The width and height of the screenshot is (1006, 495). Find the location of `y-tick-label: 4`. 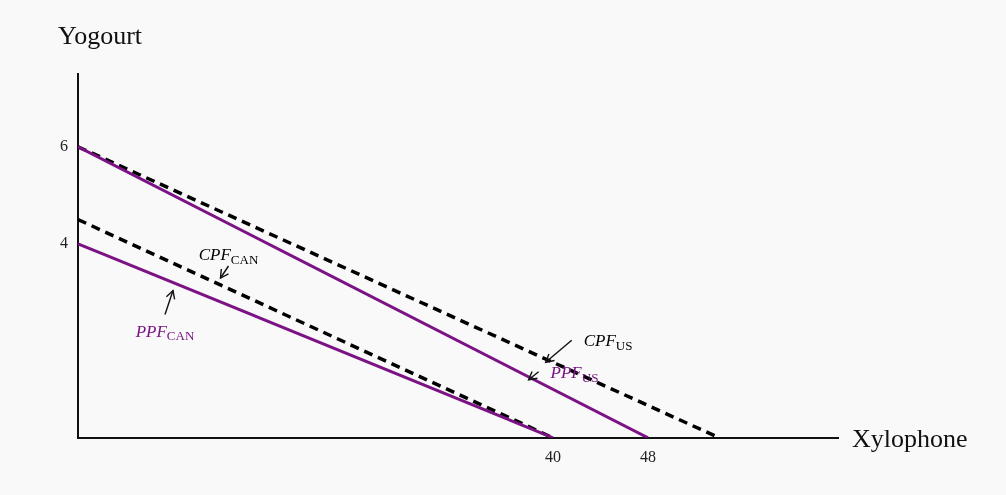

y-tick-label: 4 is located at coordinates (64, 242).